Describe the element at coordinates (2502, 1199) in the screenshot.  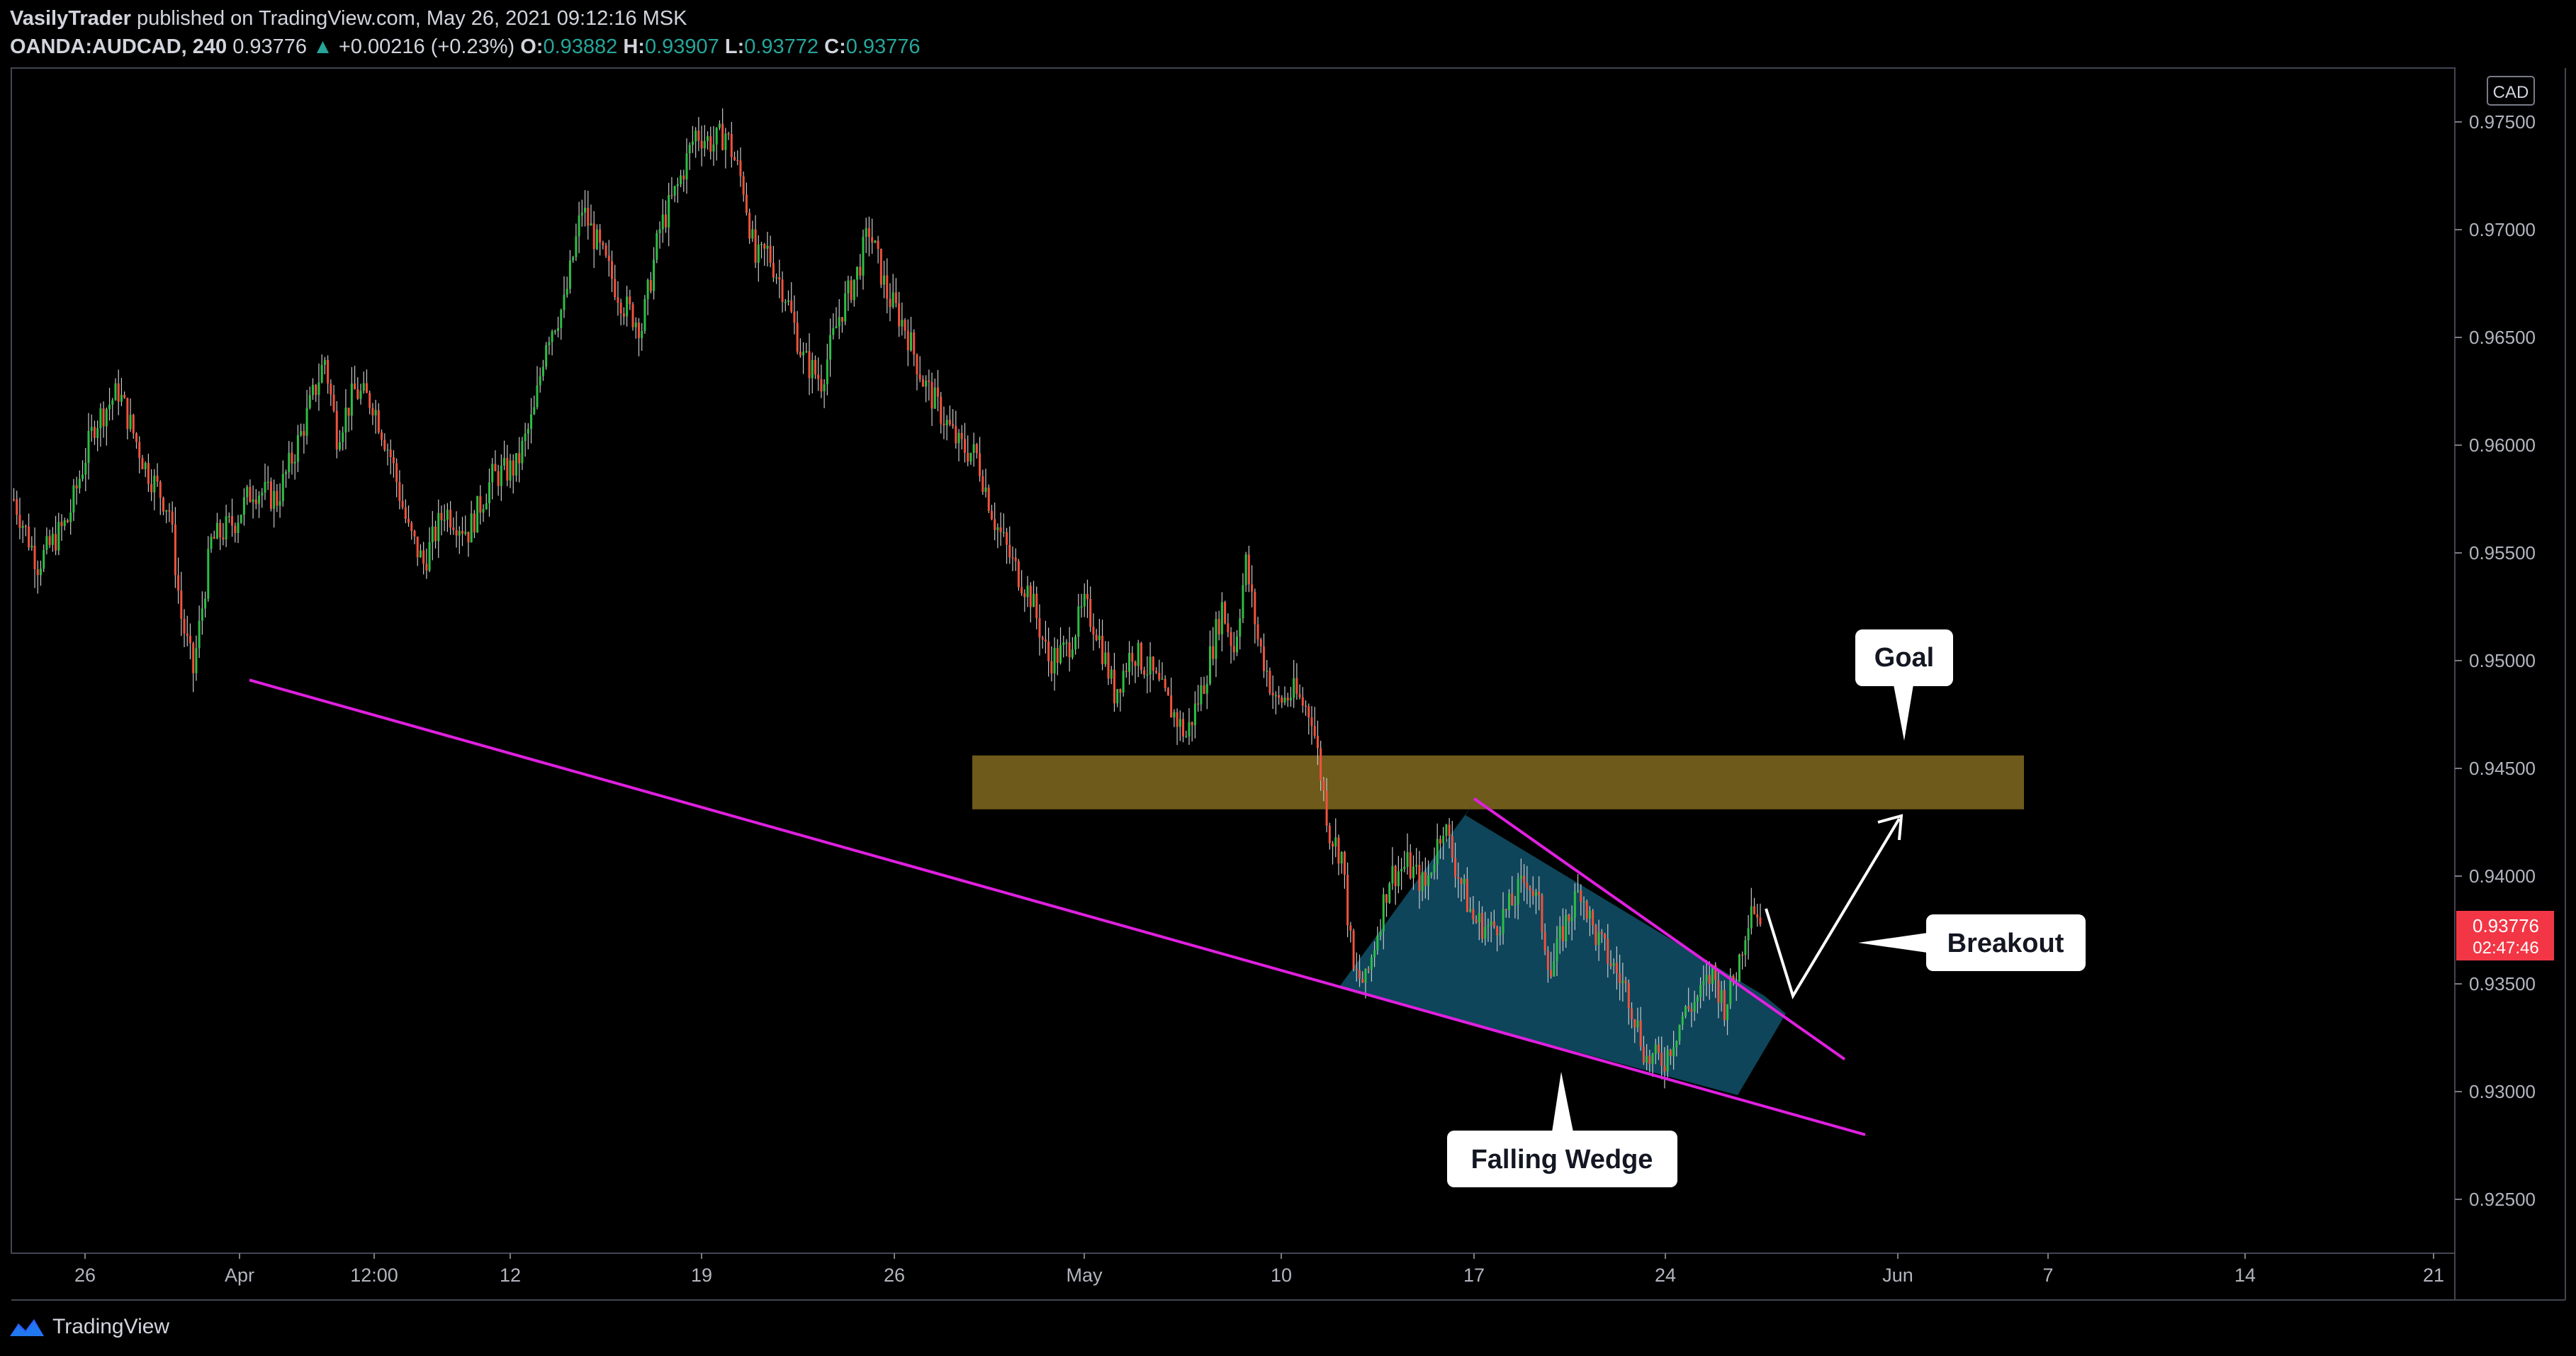
I see `price-tick-label: 0.92500` at that location.